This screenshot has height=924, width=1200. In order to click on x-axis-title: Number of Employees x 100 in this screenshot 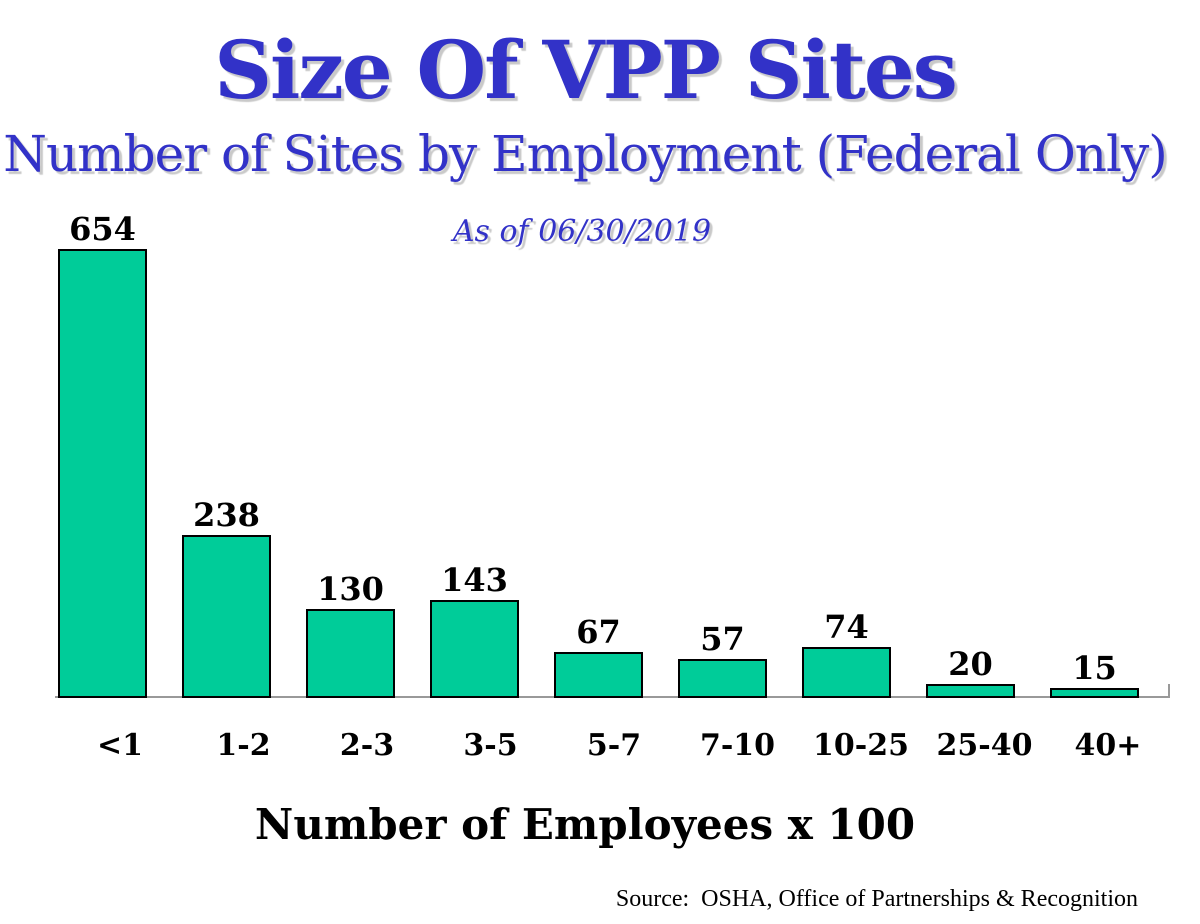, I will do `click(585, 824)`.